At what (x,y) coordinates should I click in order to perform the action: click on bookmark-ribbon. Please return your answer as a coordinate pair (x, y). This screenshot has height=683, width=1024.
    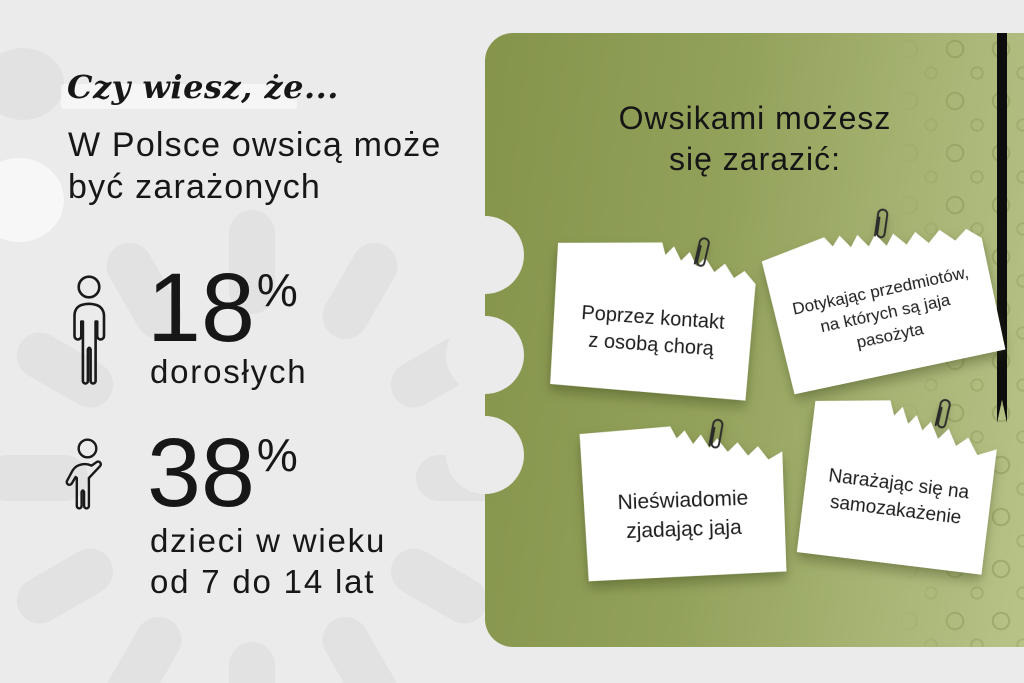
    Looking at the image, I should click on (1002, 228).